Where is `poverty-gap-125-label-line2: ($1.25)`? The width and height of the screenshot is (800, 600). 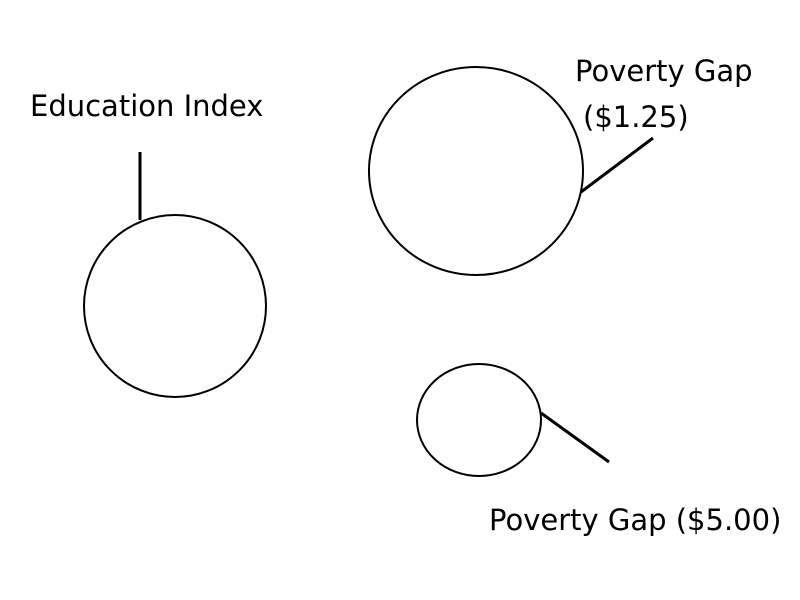 poverty-gap-125-label-line2: ($1.25) is located at coordinates (636, 117).